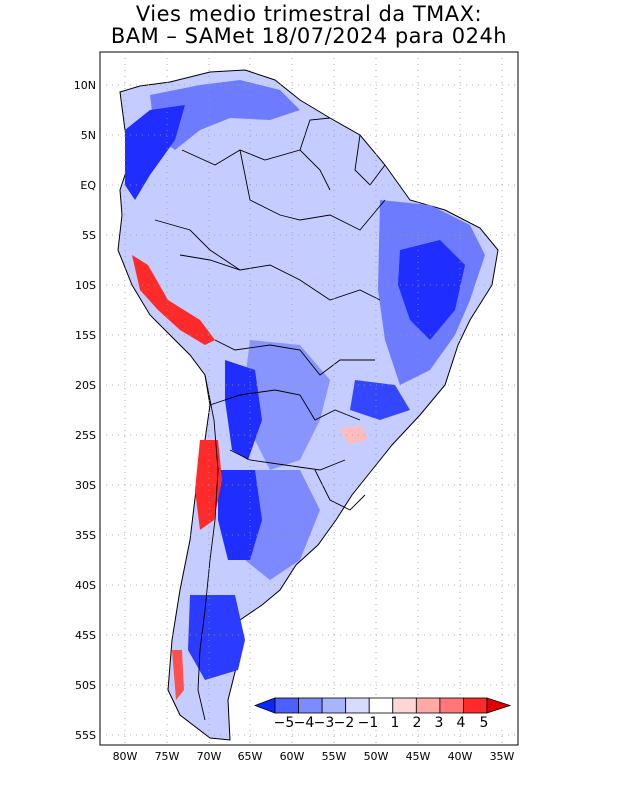 Image resolution: width=618 pixels, height=800 pixels. Describe the element at coordinates (225, 115) in the screenshot. I see `bias-region-mid-blue-north` at that location.